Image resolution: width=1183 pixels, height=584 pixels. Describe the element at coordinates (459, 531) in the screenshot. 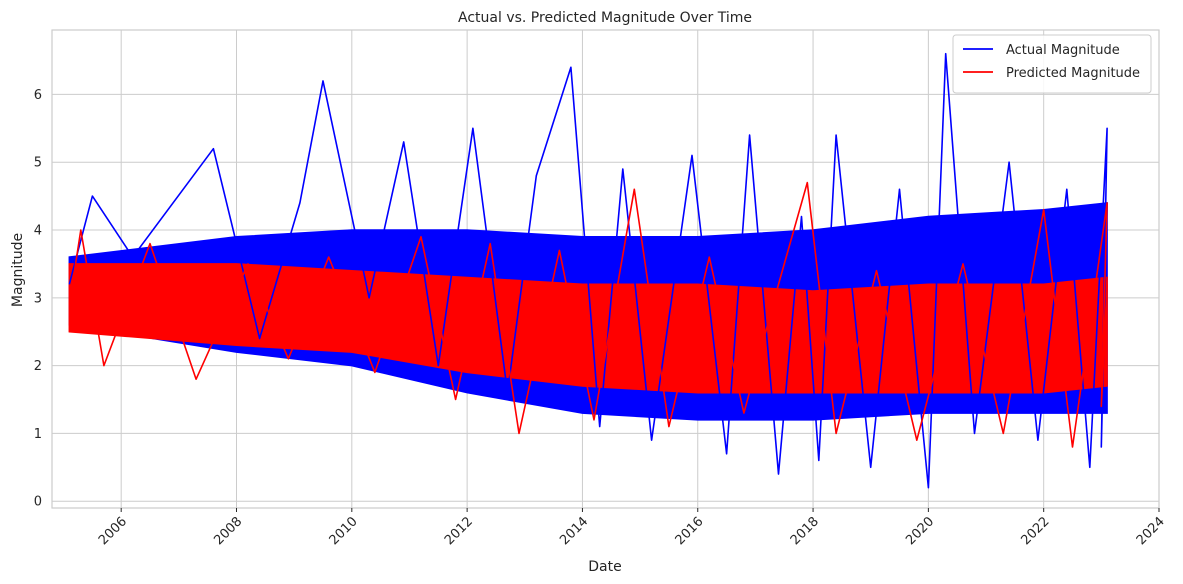

I see `x-tick-label: 2012` at that location.